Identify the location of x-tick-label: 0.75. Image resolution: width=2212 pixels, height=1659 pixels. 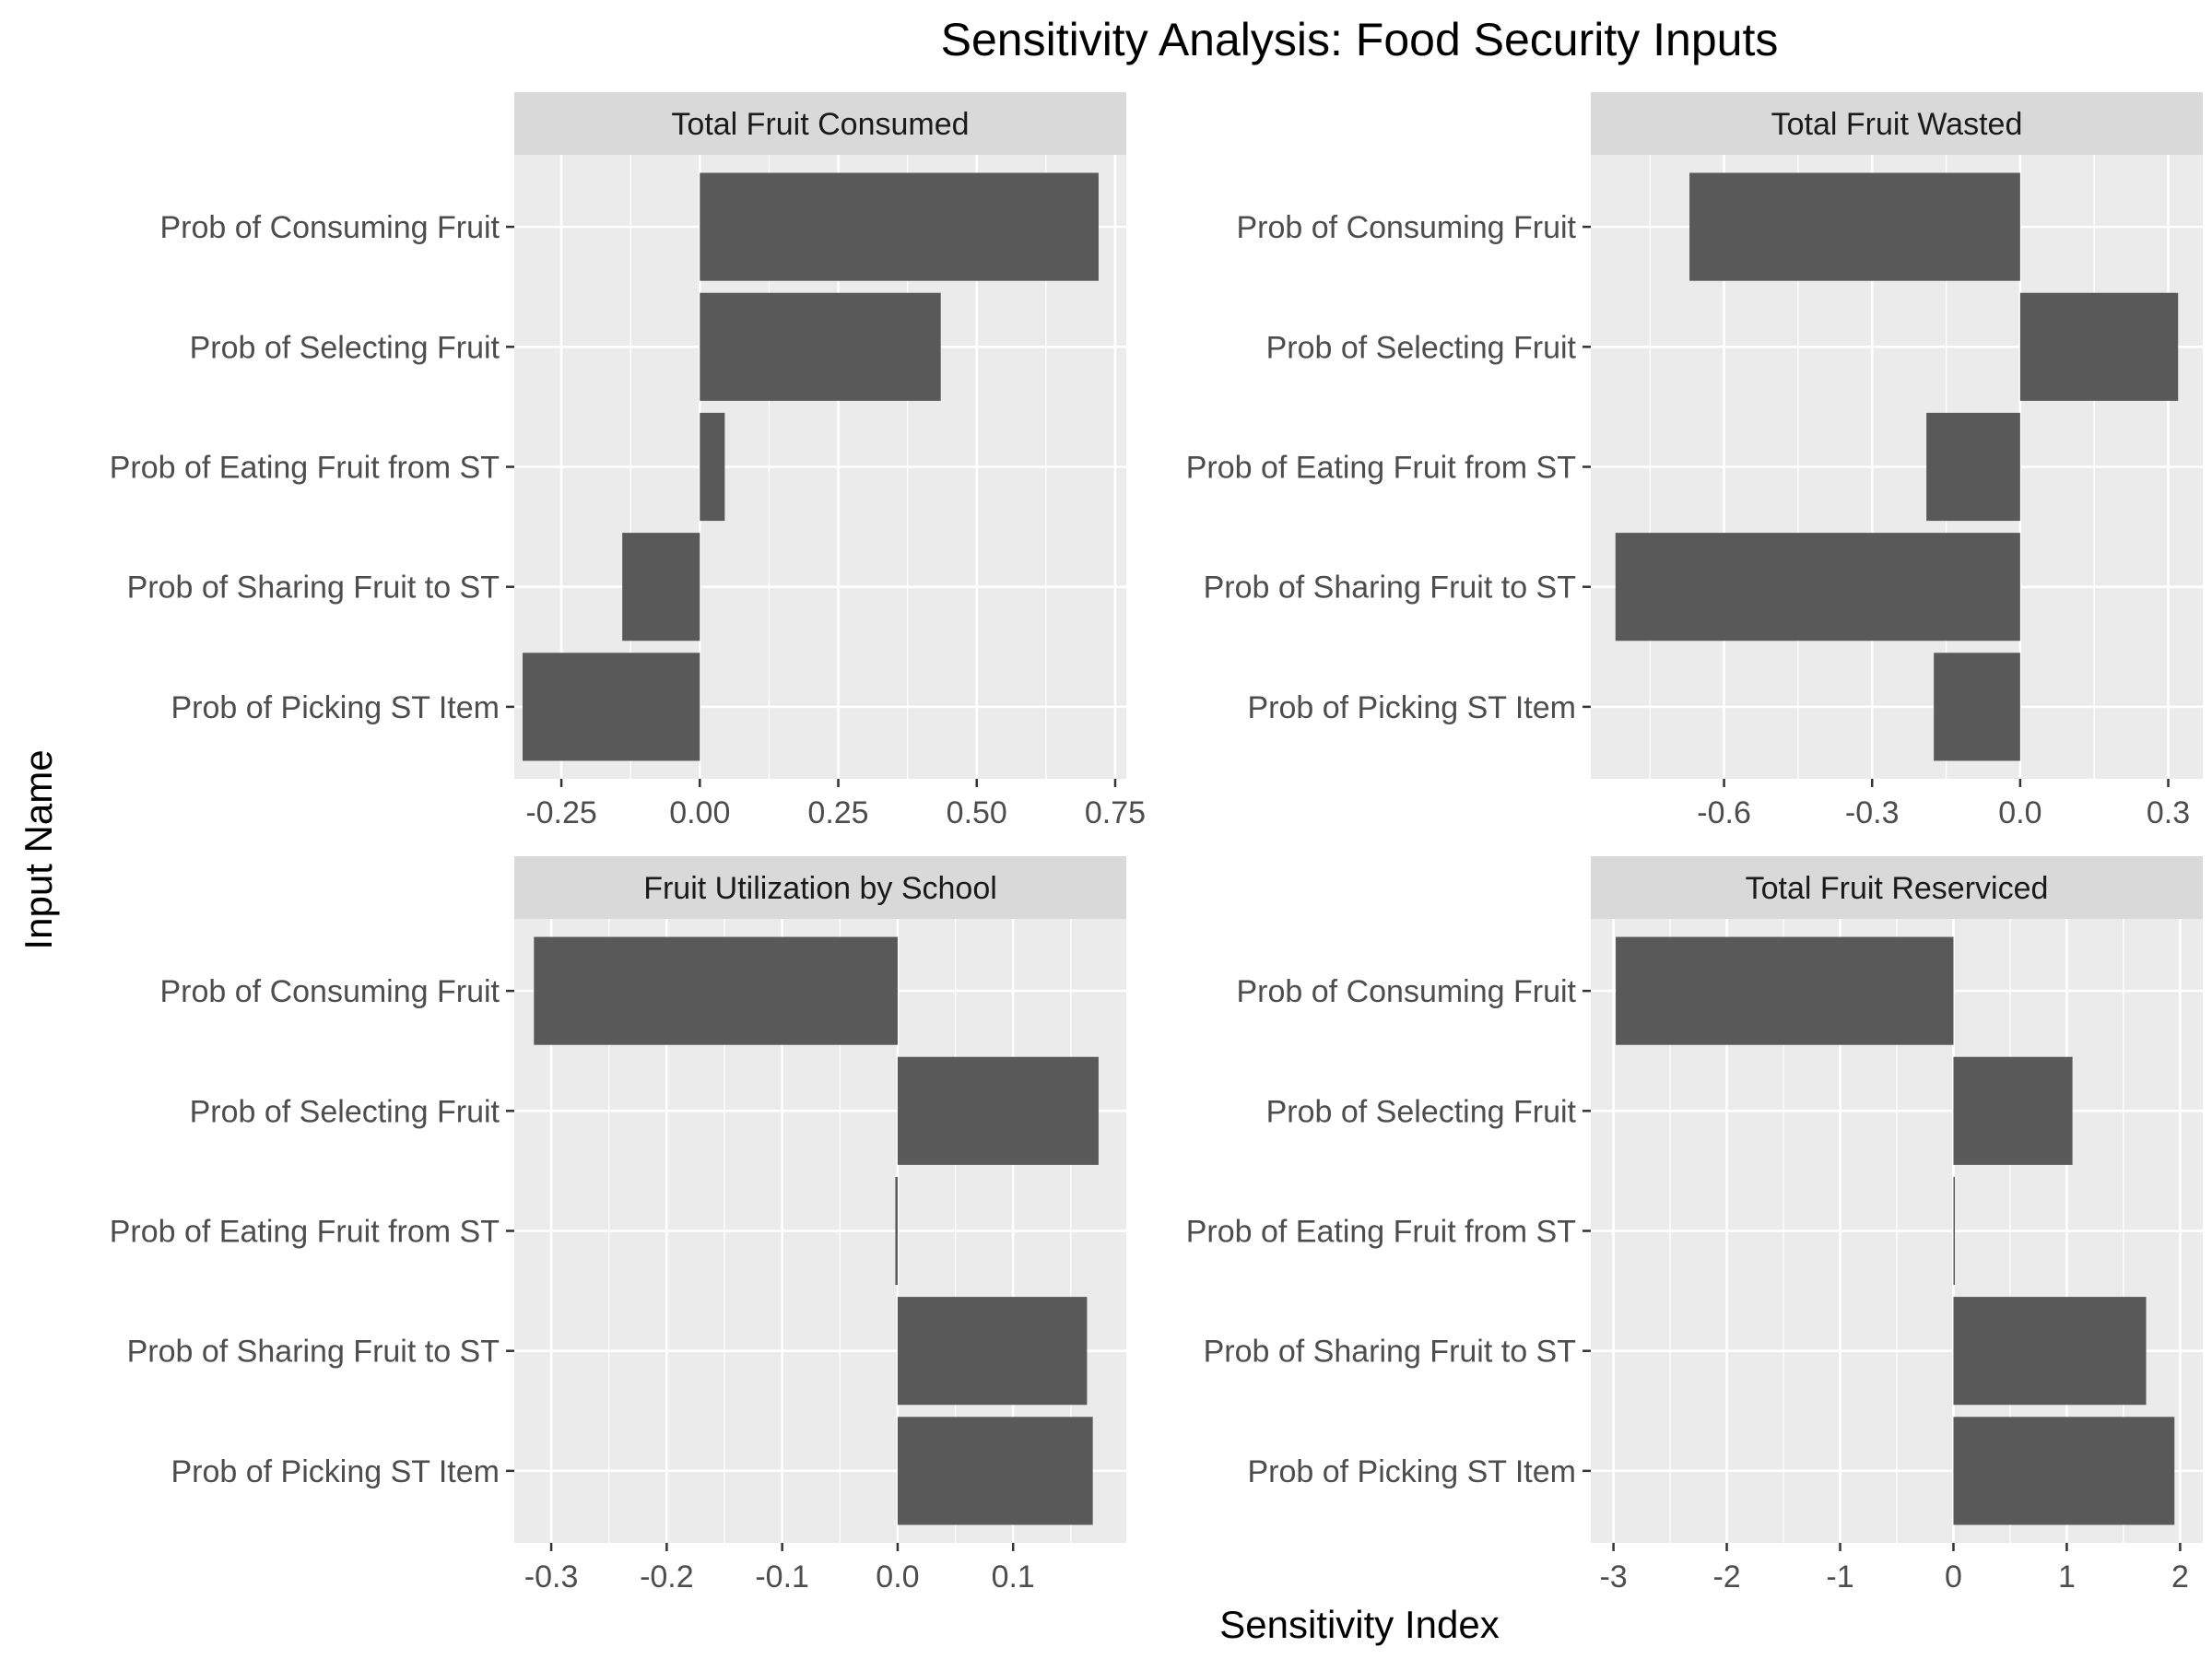
(1115, 812).